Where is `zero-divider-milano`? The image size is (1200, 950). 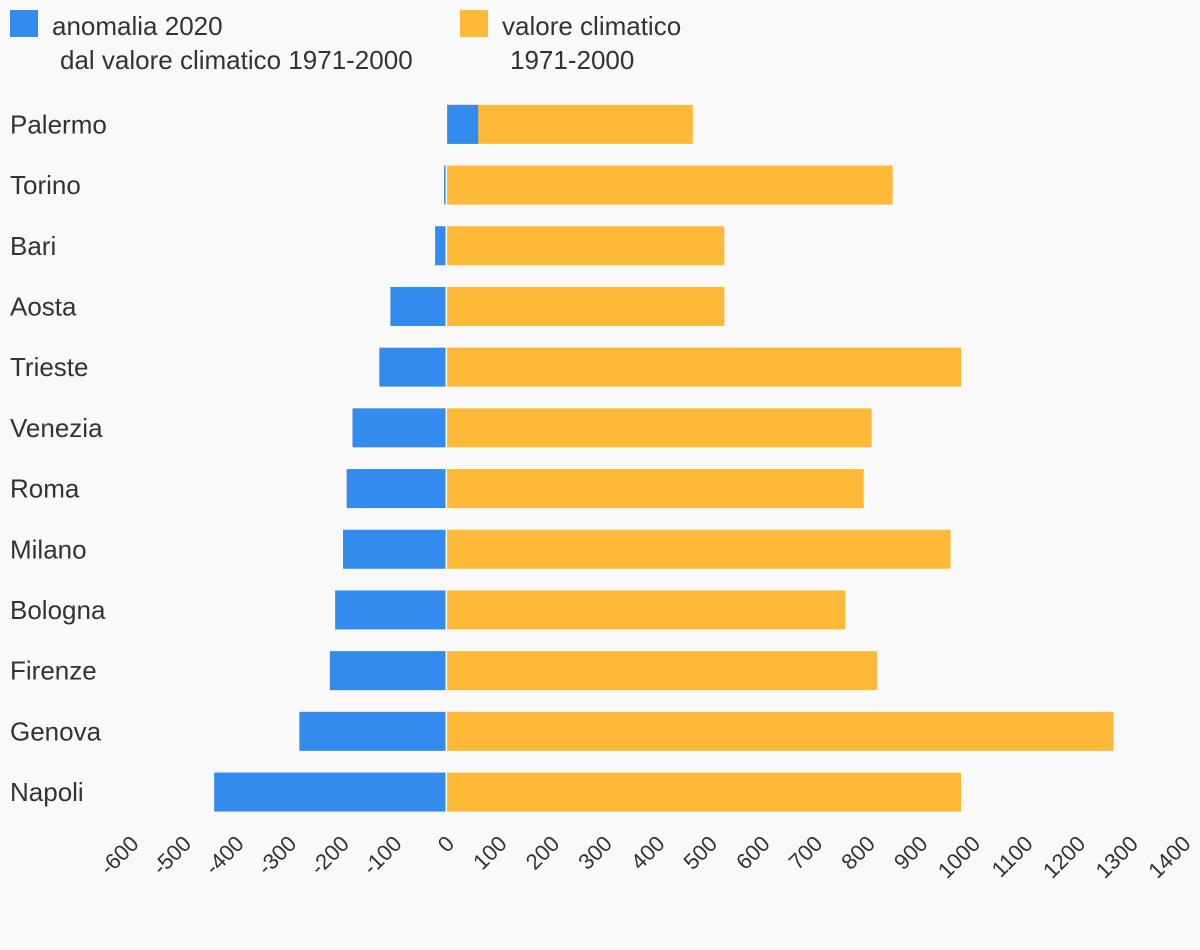
zero-divider-milano is located at coordinates (446, 549).